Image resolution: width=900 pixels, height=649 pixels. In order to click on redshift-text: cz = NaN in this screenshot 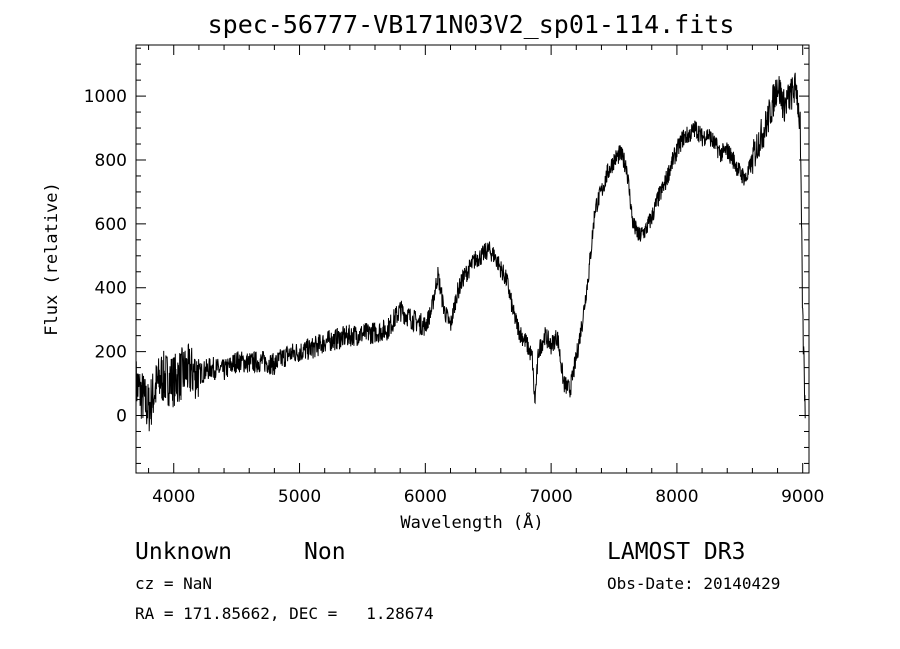, I will do `click(174, 583)`.